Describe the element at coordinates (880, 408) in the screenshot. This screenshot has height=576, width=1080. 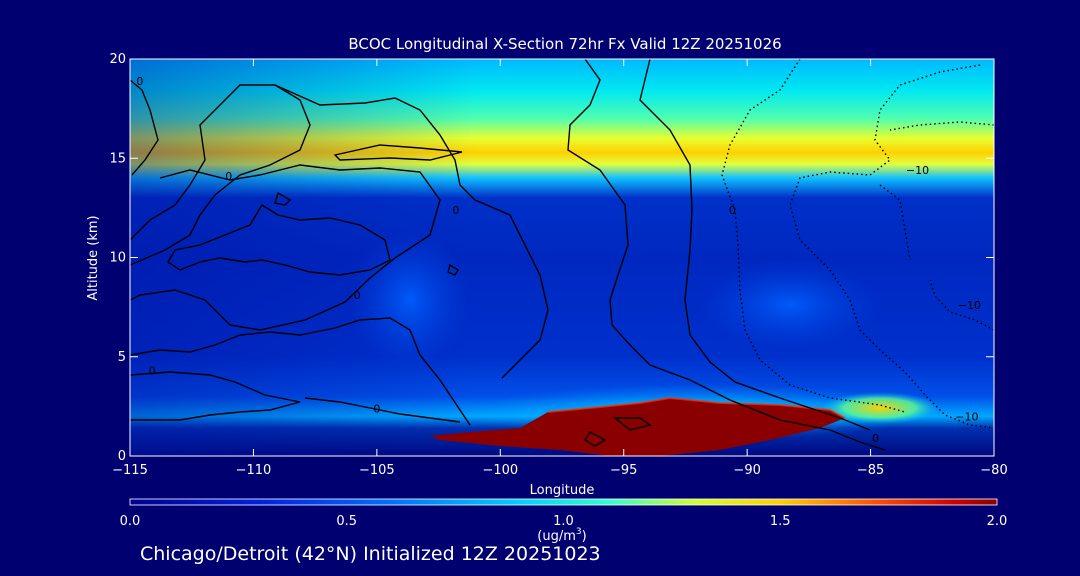
I see `plume-hotspot` at that location.